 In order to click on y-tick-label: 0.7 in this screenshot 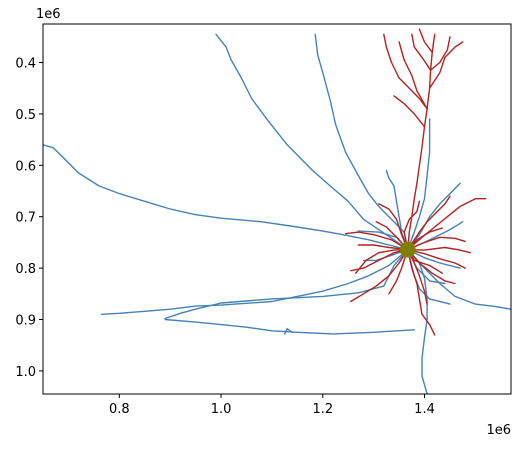, I will do `click(25, 218)`.